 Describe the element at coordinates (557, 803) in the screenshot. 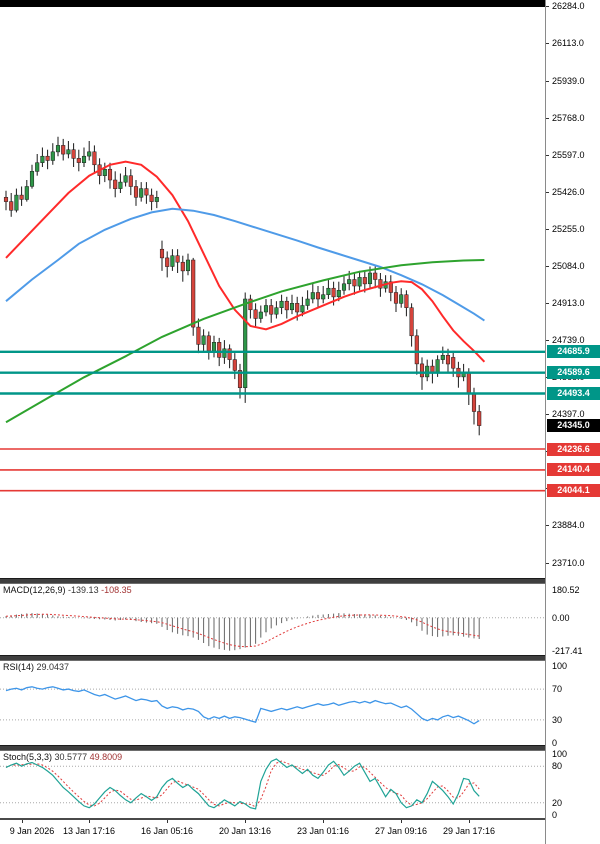

I see `stoch-scale-tick: 20` at that location.